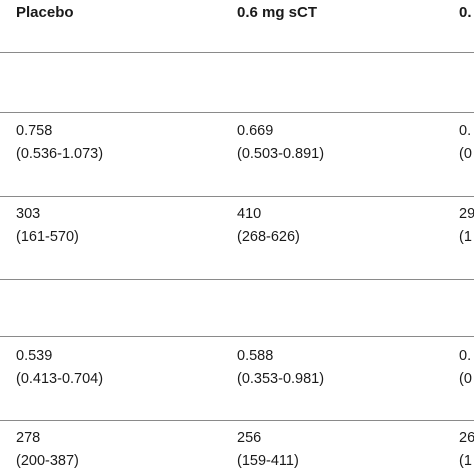 This screenshot has height=474, width=474. Describe the element at coordinates (45, 12) in the screenshot. I see `header-placebo: Placebo` at that location.